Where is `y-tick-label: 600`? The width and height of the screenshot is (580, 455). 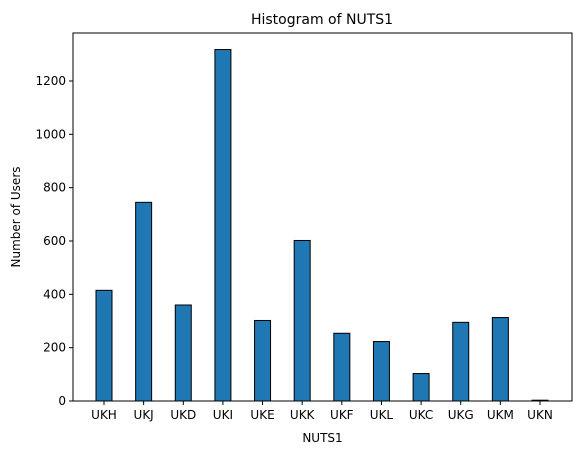
y-tick-label: 600 is located at coordinates (54, 241).